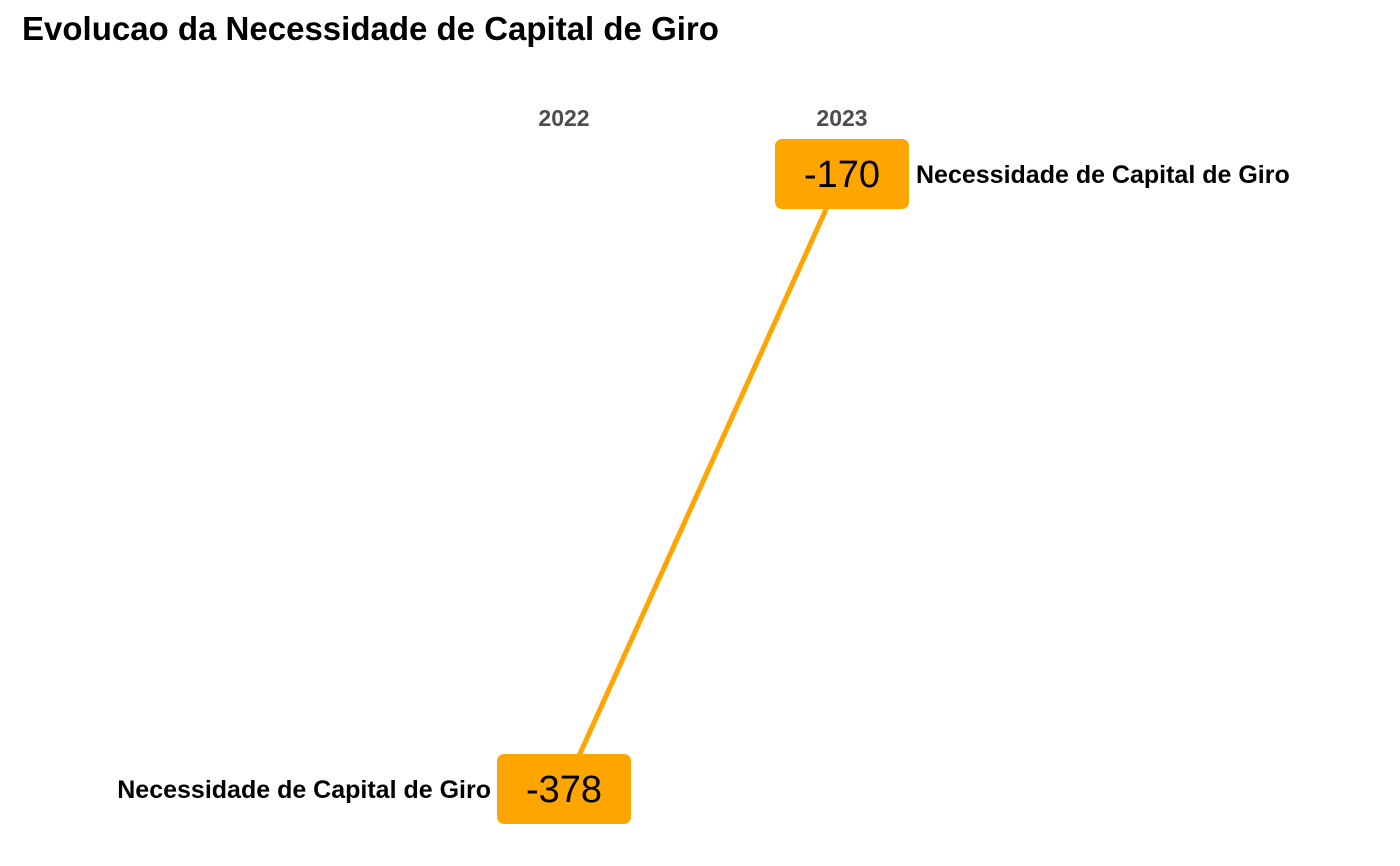  Describe the element at coordinates (563, 118) in the screenshot. I see `year-label-2022: 2022` at that location.